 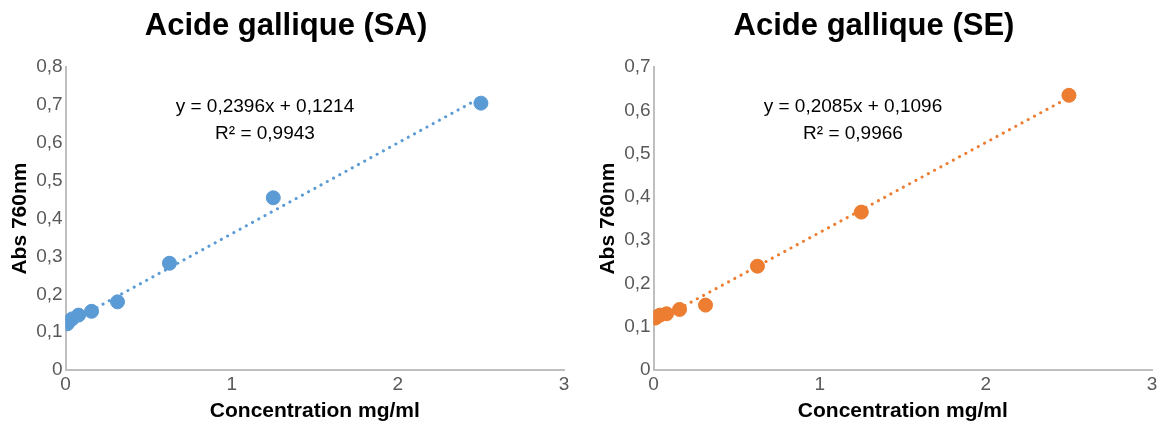 What do you see at coordinates (265, 133) in the screenshot?
I see `annotation: R² = 0,9943` at bounding box center [265, 133].